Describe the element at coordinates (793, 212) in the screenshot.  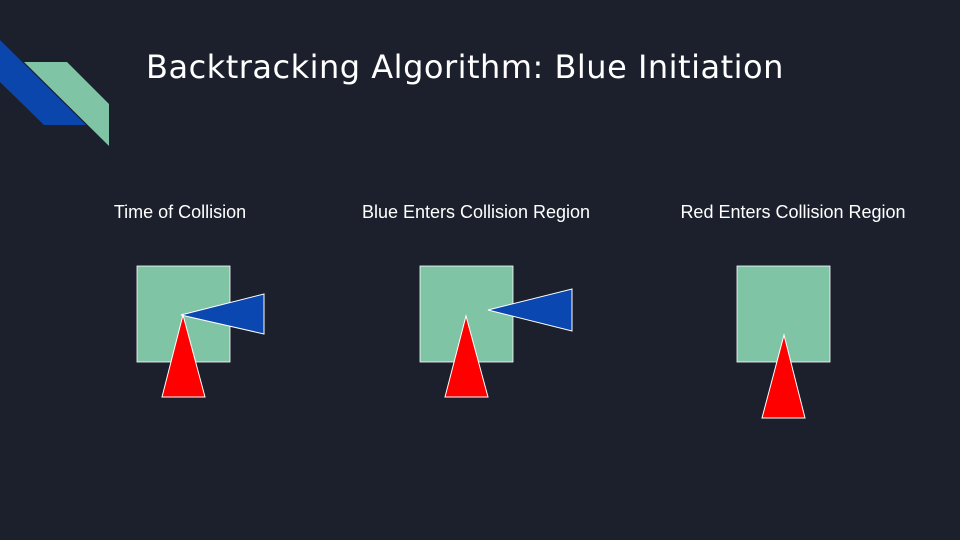
I see `panel-caption-red-enters: Red Enters Collision Region` at that location.